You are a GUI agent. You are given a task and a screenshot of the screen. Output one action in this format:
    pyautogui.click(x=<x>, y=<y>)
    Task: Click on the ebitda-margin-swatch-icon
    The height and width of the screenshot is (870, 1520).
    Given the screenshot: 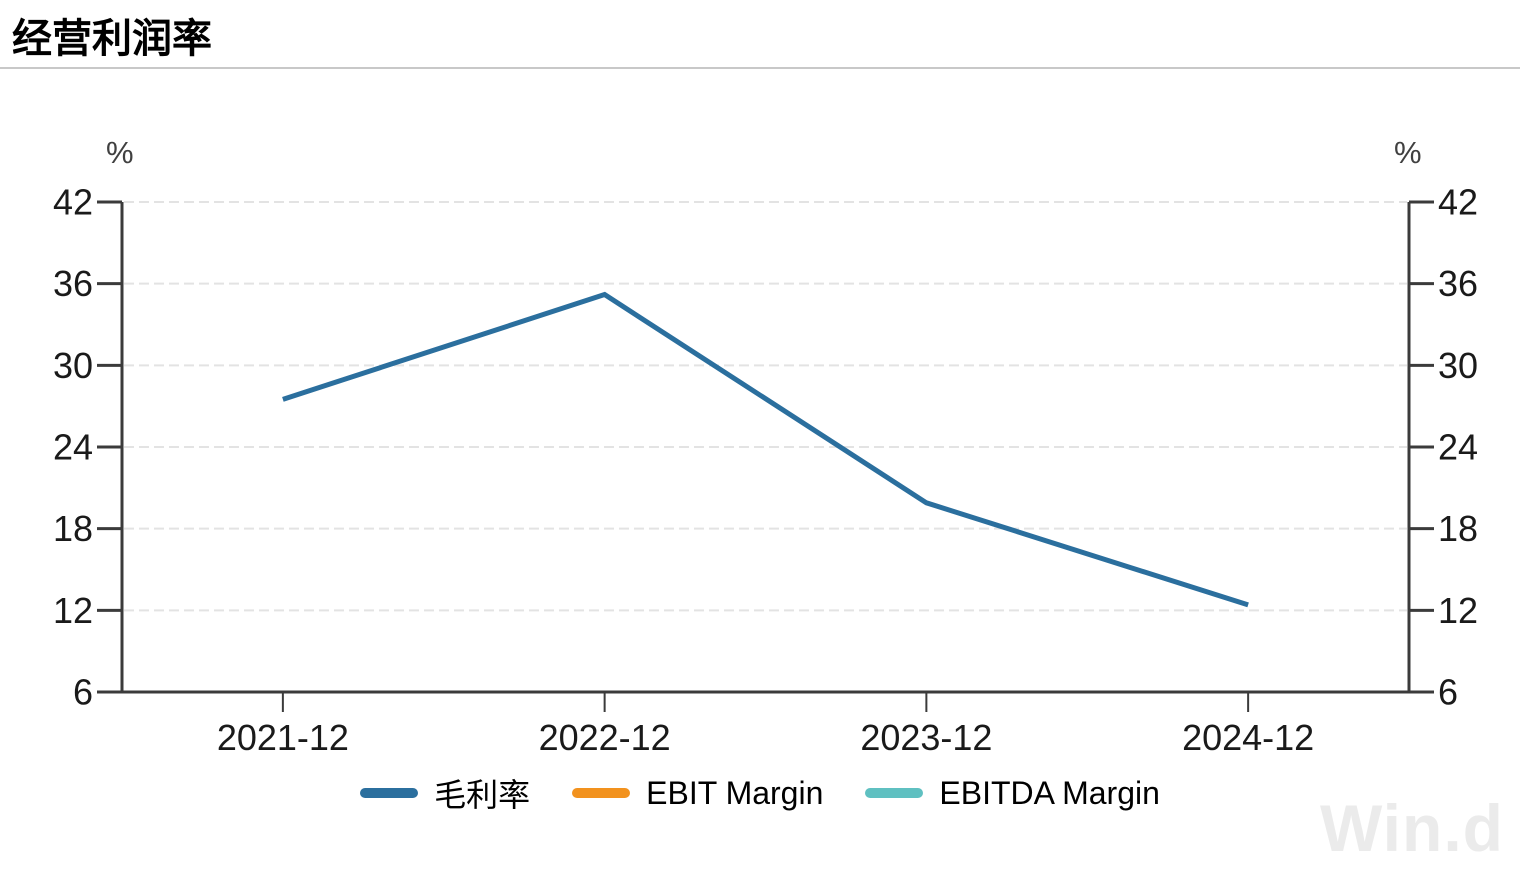 What is the action you would take?
    pyautogui.click(x=894, y=793)
    